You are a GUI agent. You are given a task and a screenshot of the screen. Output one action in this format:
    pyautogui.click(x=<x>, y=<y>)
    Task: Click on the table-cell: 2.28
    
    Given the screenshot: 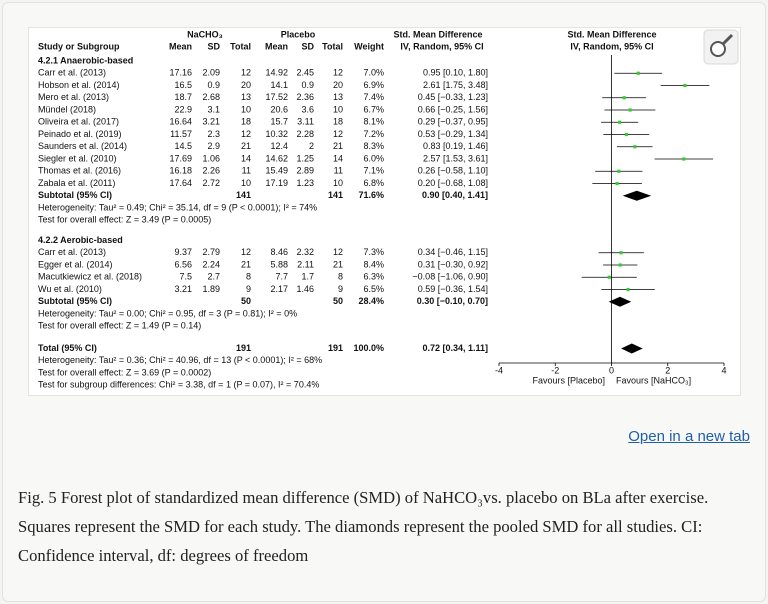 What is the action you would take?
    pyautogui.click(x=305, y=134)
    